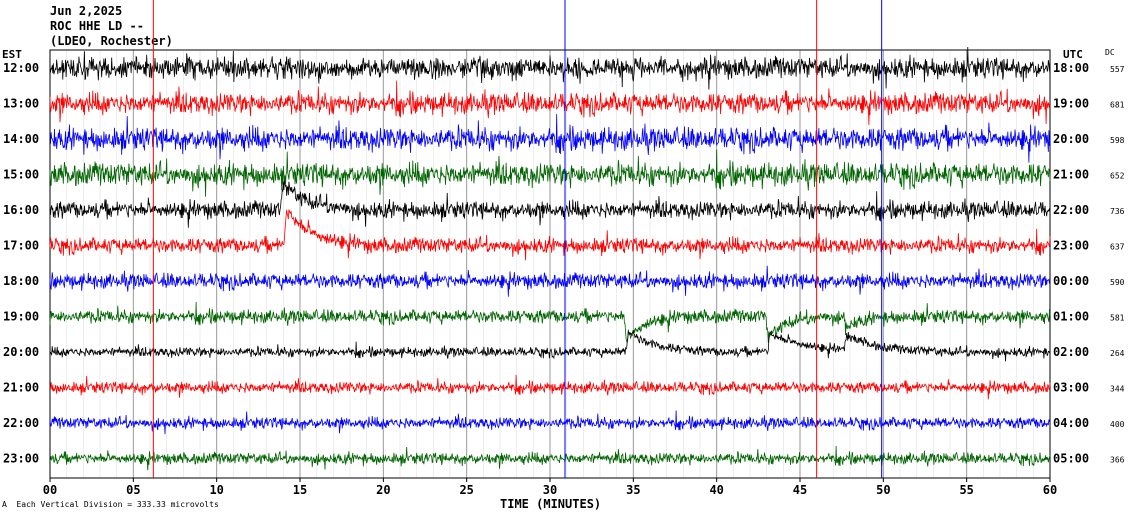 The height and width of the screenshot is (519, 1130). What do you see at coordinates (21, 68) in the screenshot?
I see `est-hour-label: 12:00` at bounding box center [21, 68].